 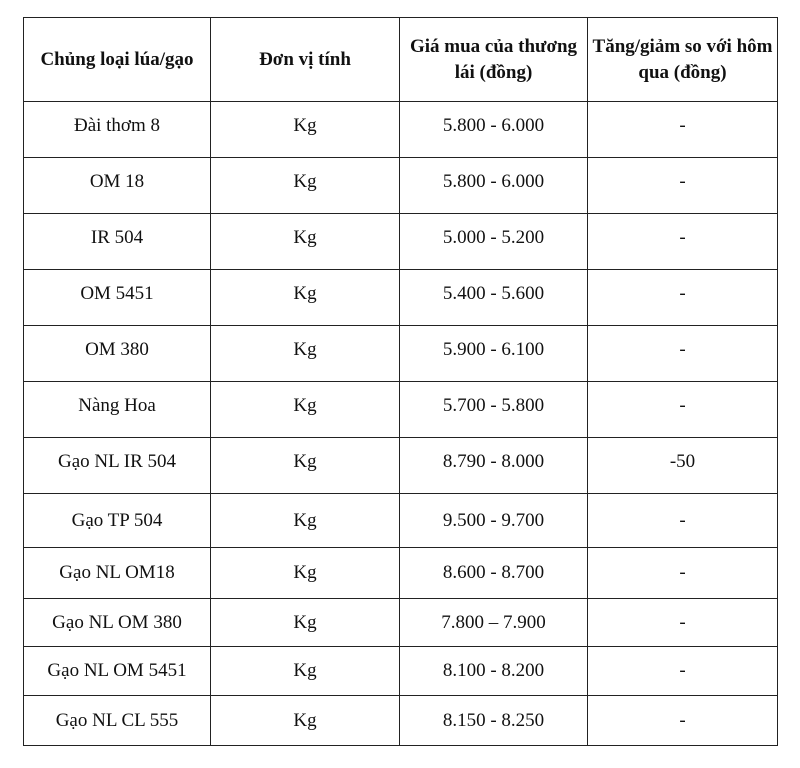 What do you see at coordinates (117, 59) in the screenshot?
I see `header-variety: Chủng loại lúa/gạo` at bounding box center [117, 59].